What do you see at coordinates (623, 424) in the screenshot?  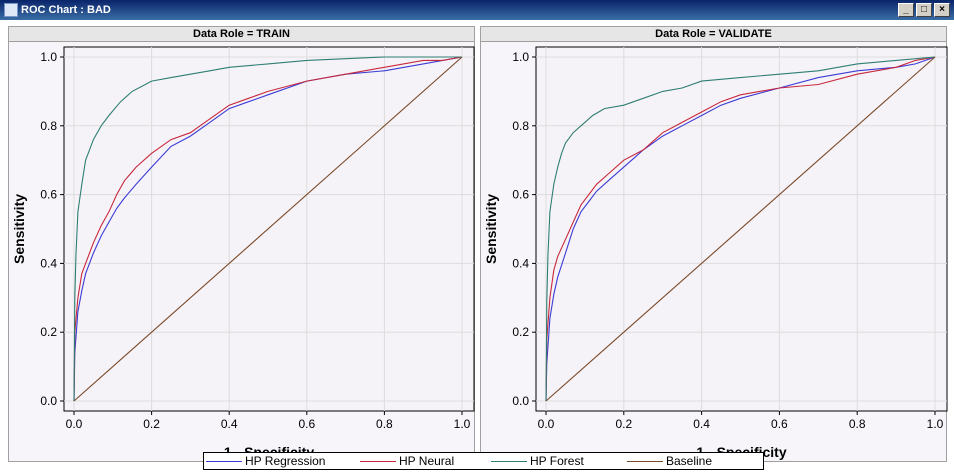 I see `validate-xtick-label: 0.2` at bounding box center [623, 424].